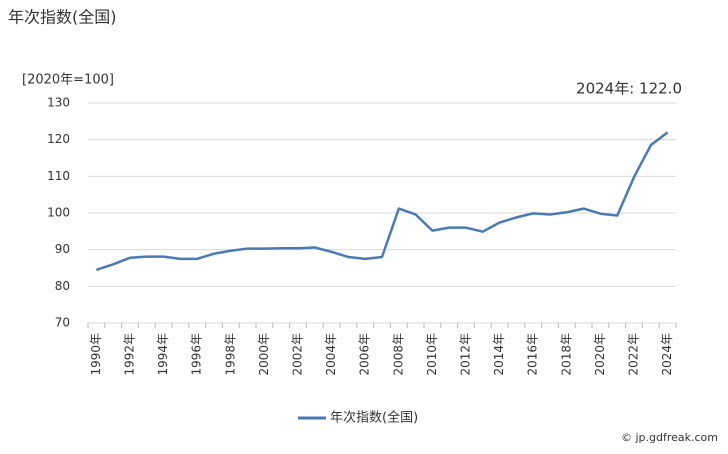  What do you see at coordinates (96, 354) in the screenshot?
I see `x-tick-label: 1990年` at bounding box center [96, 354].